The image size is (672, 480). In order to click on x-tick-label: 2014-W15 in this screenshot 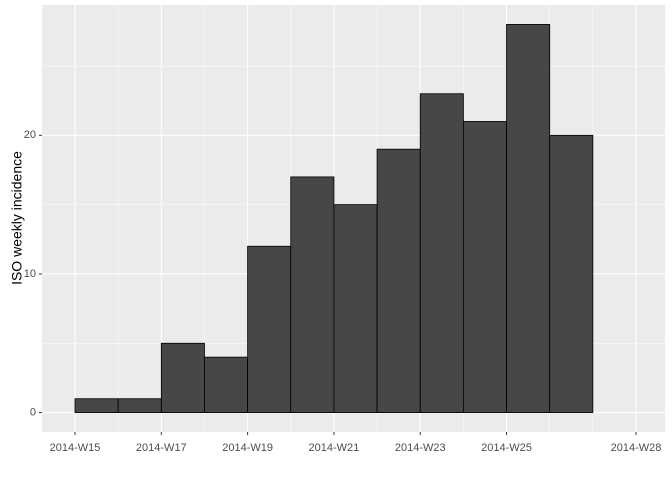, I will do `click(75, 448)`.